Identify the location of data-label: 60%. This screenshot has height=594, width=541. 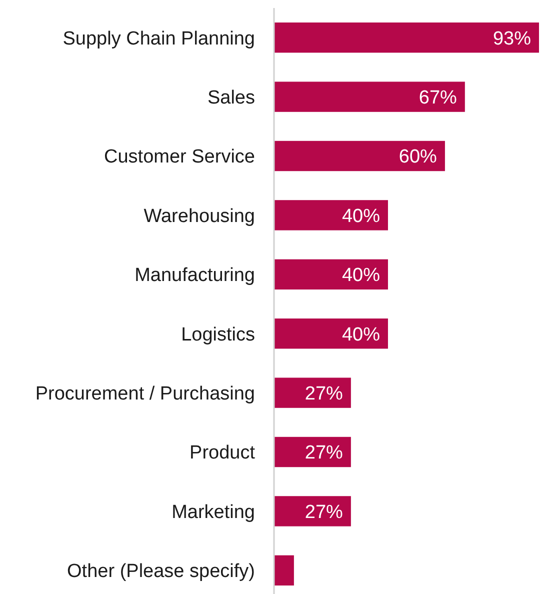
(418, 157).